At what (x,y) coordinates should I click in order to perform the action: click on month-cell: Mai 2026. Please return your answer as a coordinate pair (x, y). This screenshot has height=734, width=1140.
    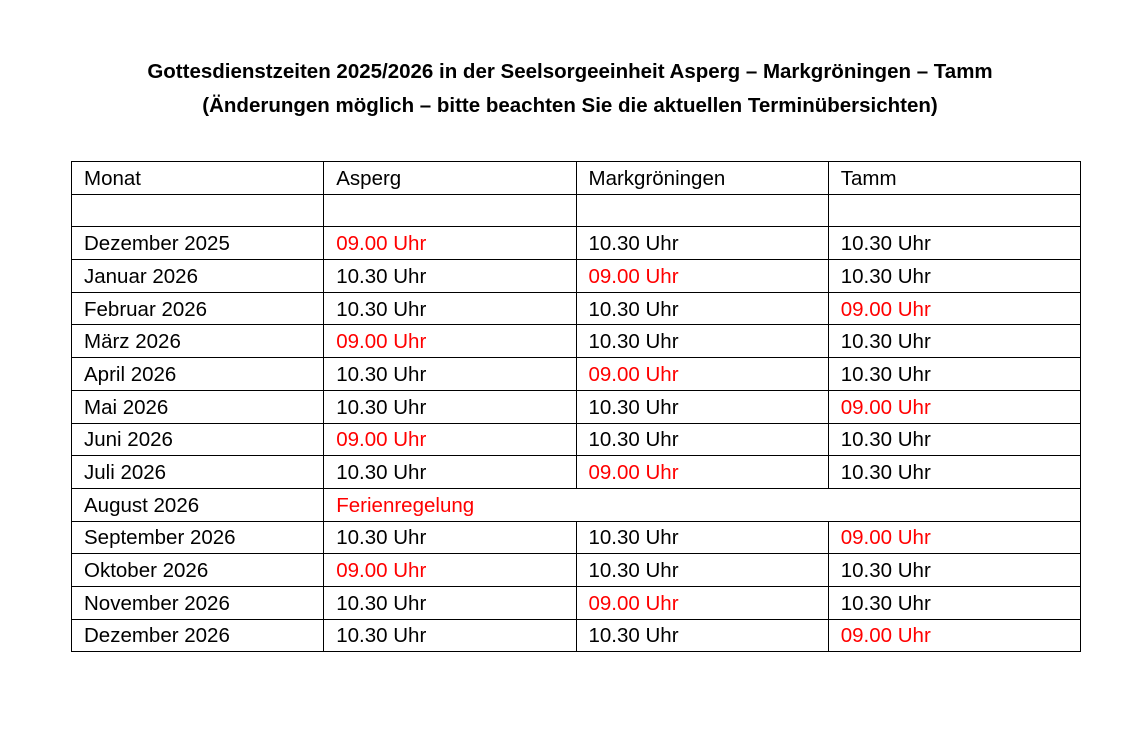
    Looking at the image, I should click on (197, 406).